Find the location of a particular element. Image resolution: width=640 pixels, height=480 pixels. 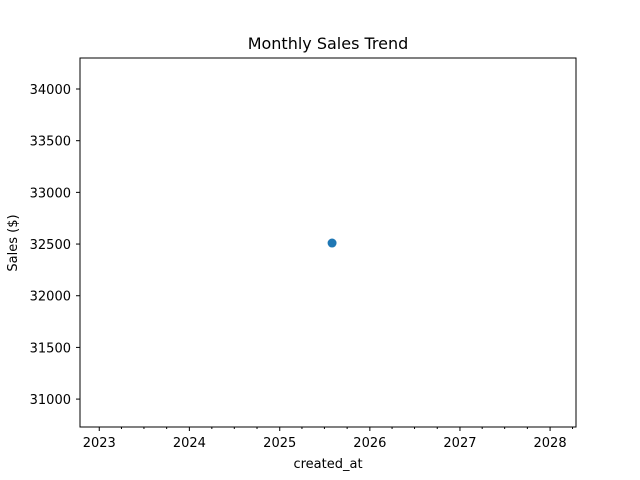

y-tick-label: 33000 is located at coordinates (50, 193).